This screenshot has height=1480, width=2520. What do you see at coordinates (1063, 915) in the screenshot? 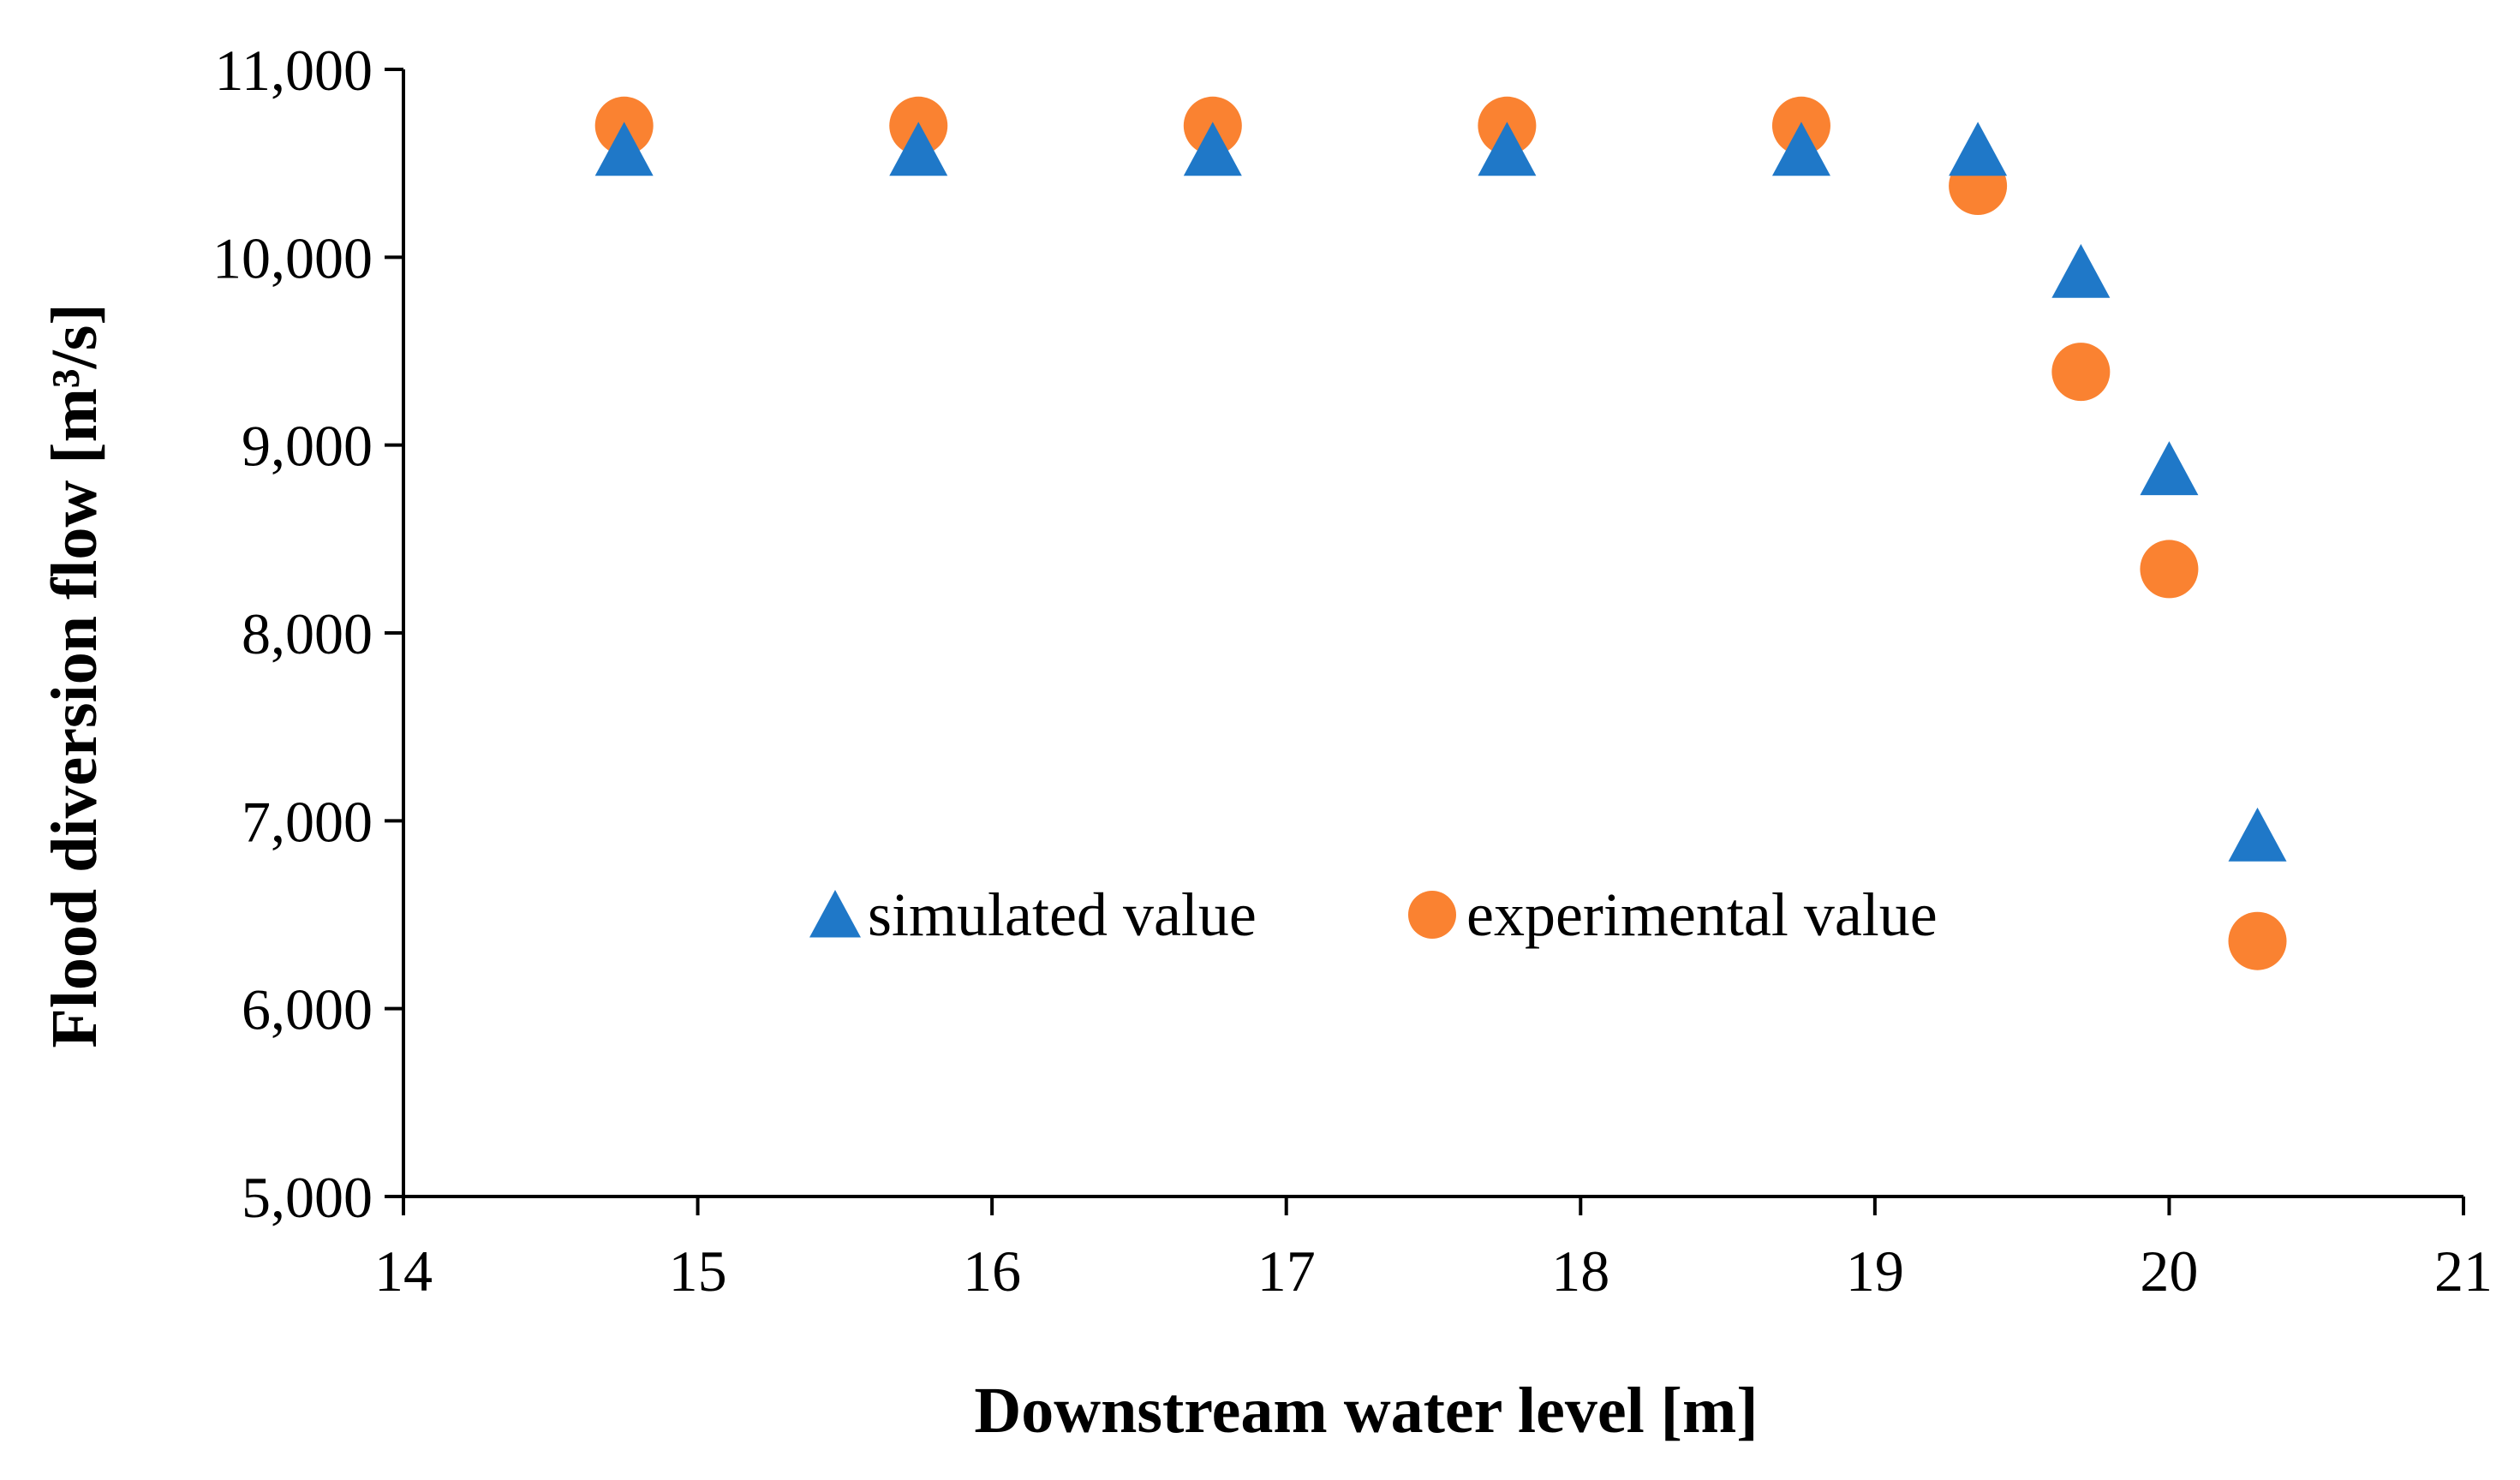
I see `legend-label: simulated value` at bounding box center [1063, 915].